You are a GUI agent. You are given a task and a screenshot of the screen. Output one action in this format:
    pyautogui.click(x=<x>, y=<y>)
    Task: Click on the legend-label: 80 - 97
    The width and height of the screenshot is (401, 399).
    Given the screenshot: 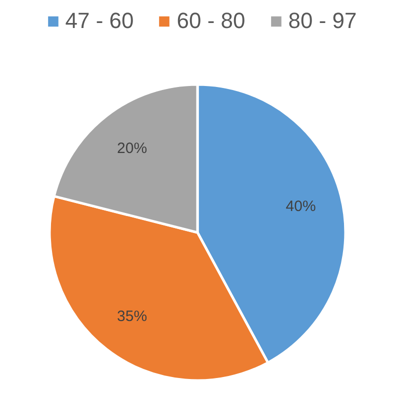 What is the action you would take?
    pyautogui.click(x=322, y=21)
    